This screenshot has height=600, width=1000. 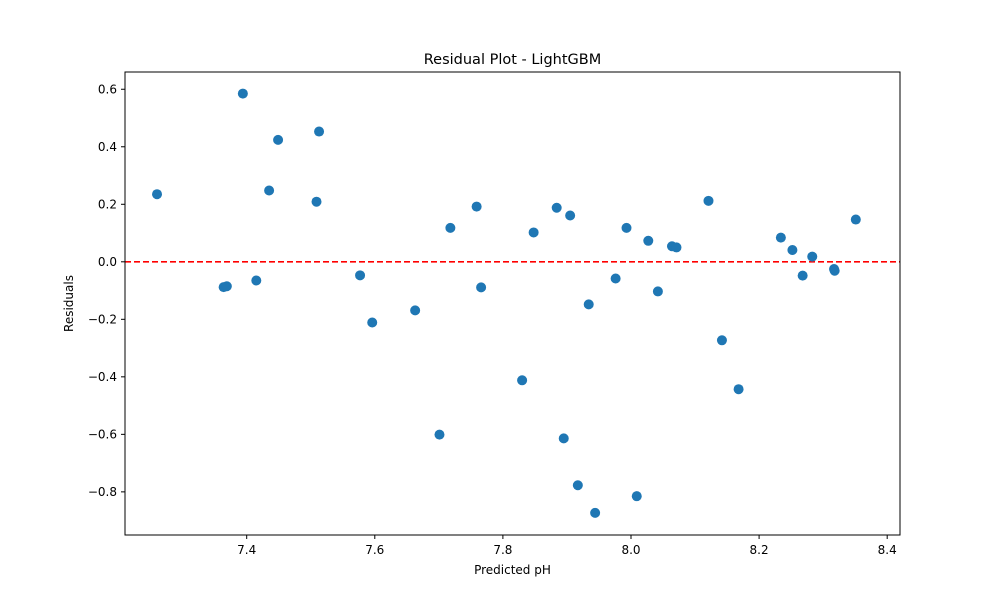 What do you see at coordinates (887, 550) in the screenshot?
I see `x-tick-label: 8.4` at bounding box center [887, 550].